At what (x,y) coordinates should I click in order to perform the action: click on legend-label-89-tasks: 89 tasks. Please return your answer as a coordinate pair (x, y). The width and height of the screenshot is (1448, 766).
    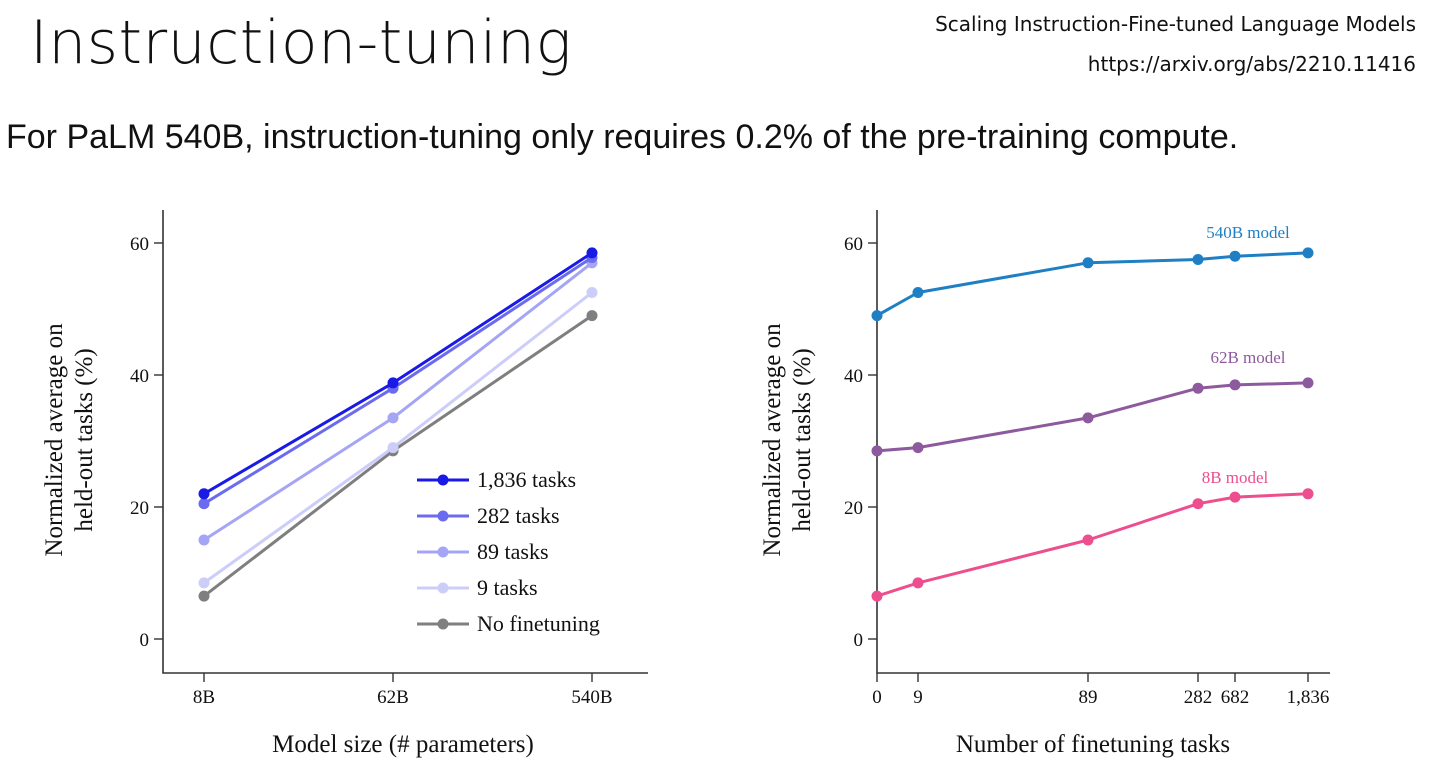
    Looking at the image, I should click on (513, 551).